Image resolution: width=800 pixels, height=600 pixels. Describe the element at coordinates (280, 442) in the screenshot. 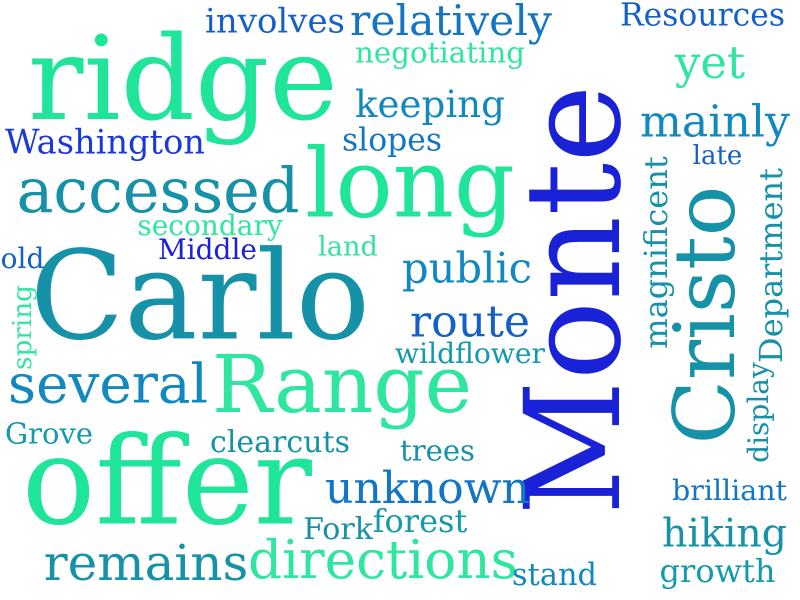

I see `word-clearcuts: clearcuts` at that location.